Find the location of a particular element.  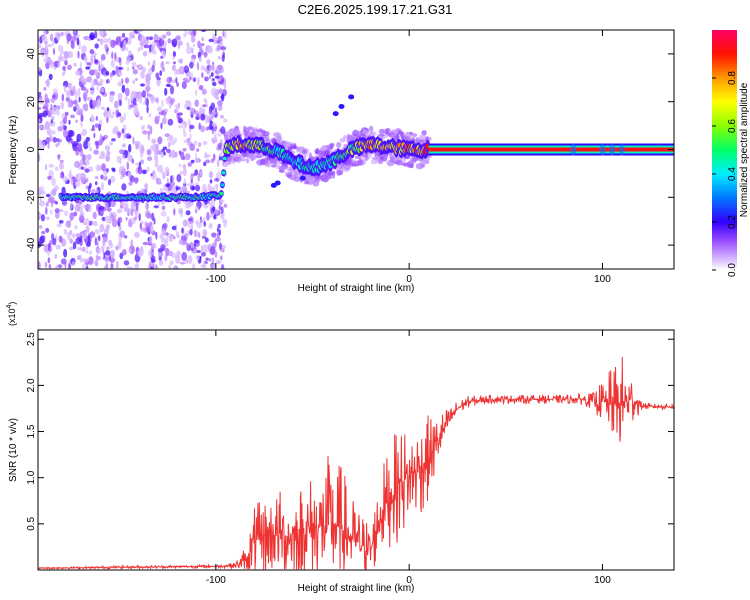

y-tick-label: -40 is located at coordinates (31, 244).